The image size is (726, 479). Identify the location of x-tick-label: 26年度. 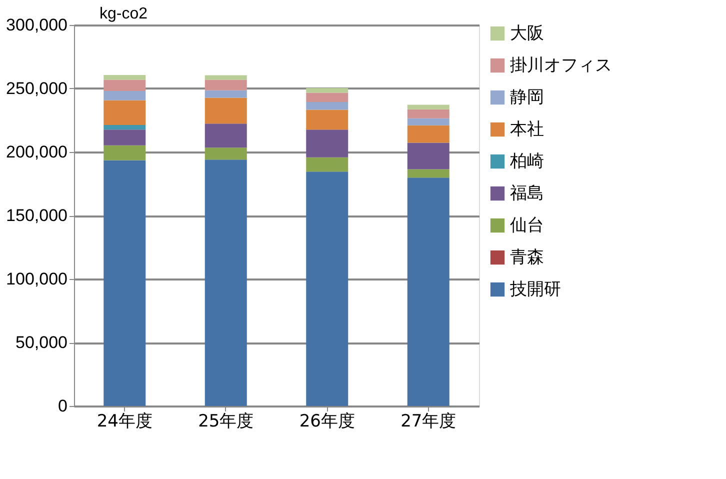
(327, 422).